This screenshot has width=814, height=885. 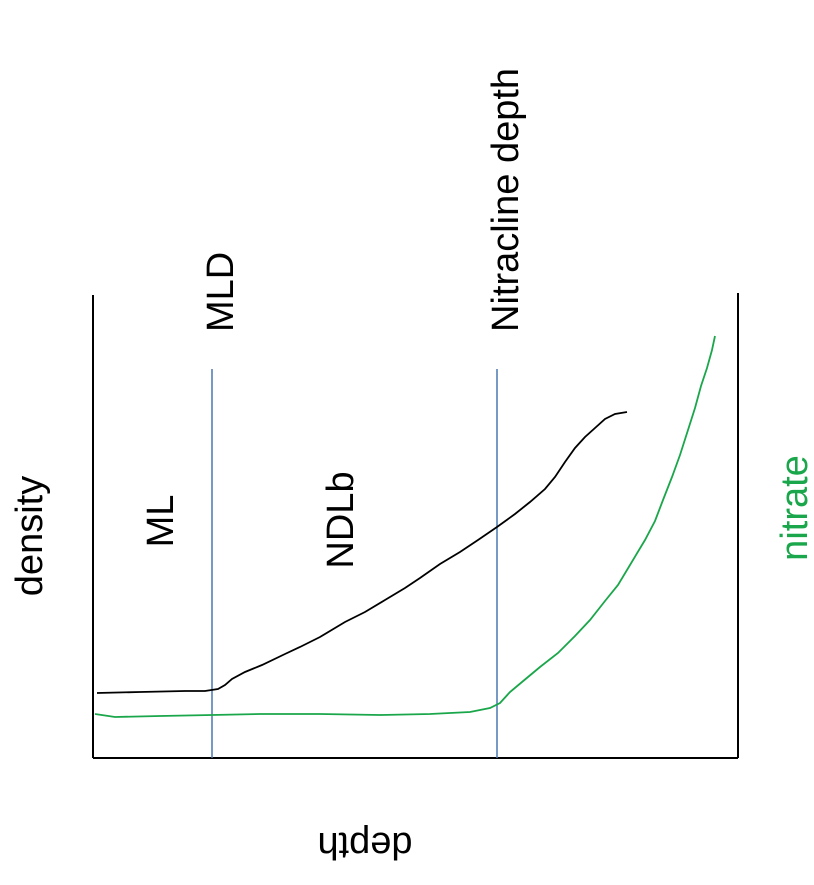 I want to click on ndlb-label: NDLb, so click(x=341, y=519).